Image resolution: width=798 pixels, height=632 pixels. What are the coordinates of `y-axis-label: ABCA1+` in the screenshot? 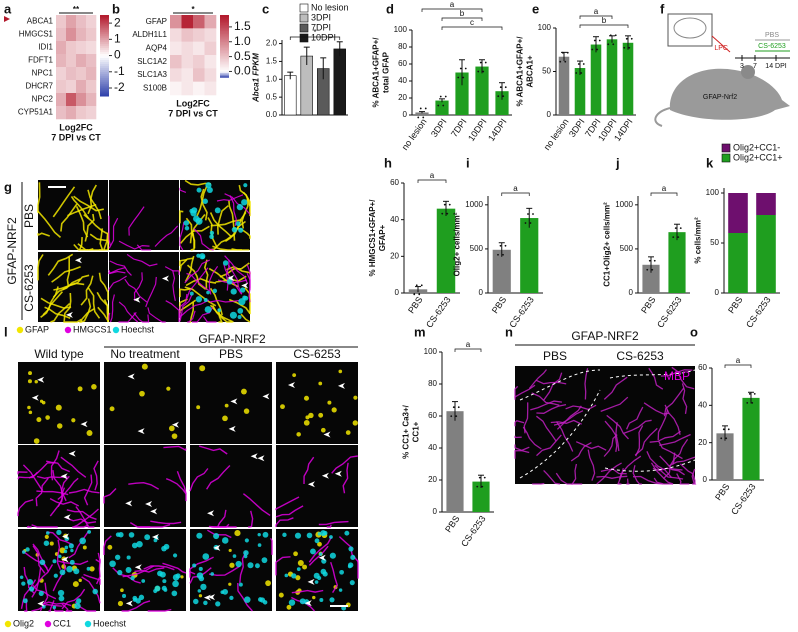 It's located at (529, 71).